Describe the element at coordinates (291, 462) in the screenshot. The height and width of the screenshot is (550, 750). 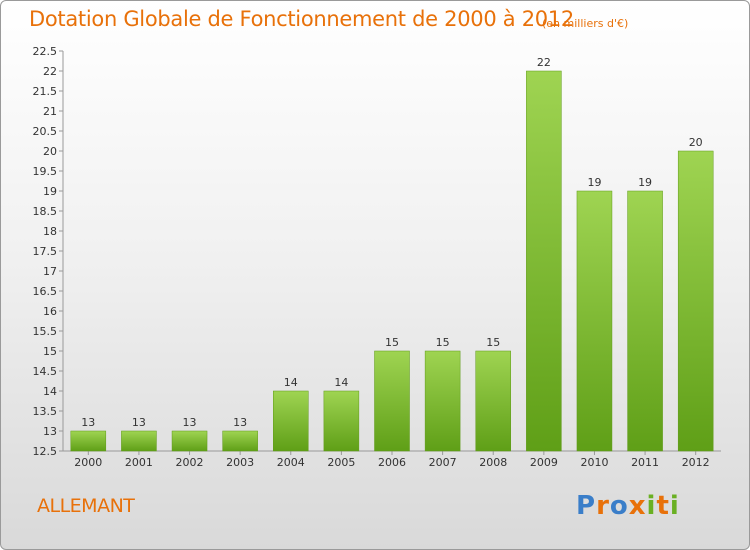
I see `x-tick-label: 2004` at that location.